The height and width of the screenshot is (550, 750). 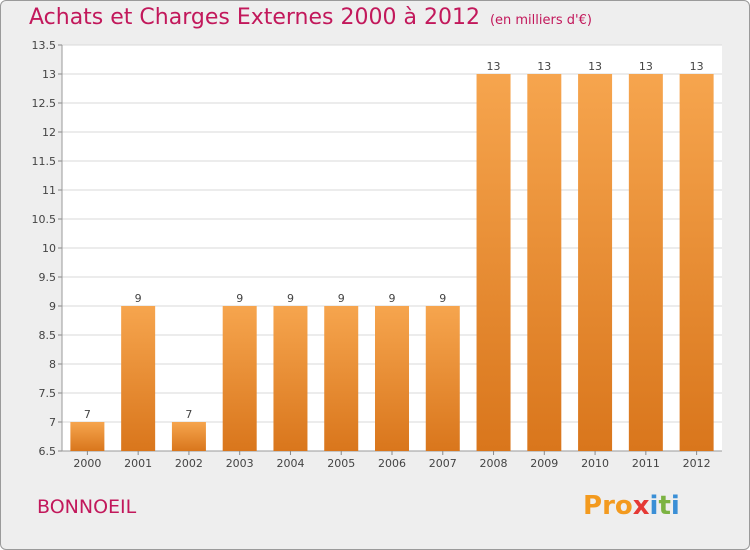 I want to click on y-tick-label: 12, so click(x=49, y=132).